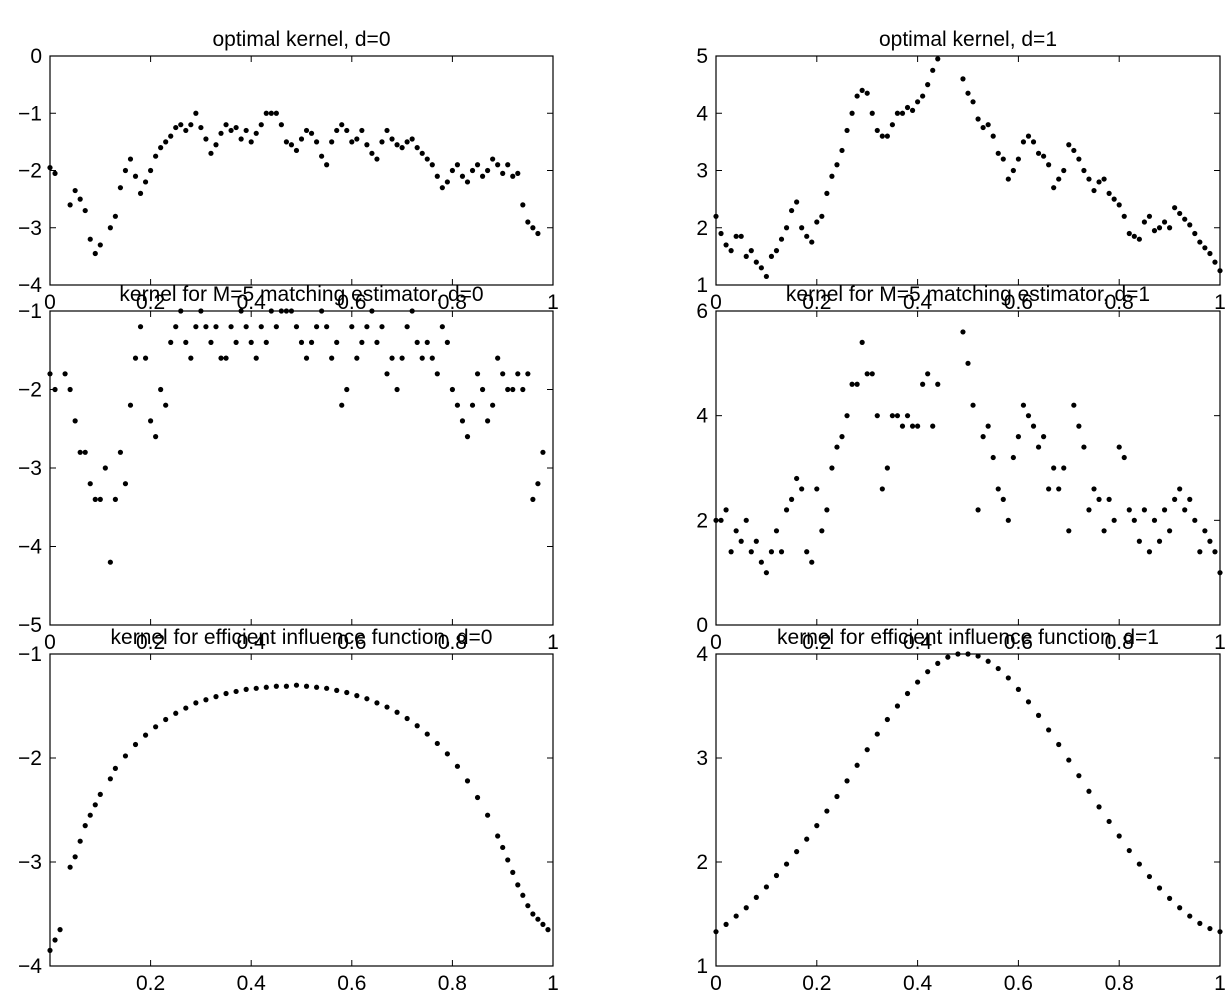 The width and height of the screenshot is (1228, 1002). What do you see at coordinates (30, 547) in the screenshot?
I see `y-tick-label: −4` at bounding box center [30, 547].